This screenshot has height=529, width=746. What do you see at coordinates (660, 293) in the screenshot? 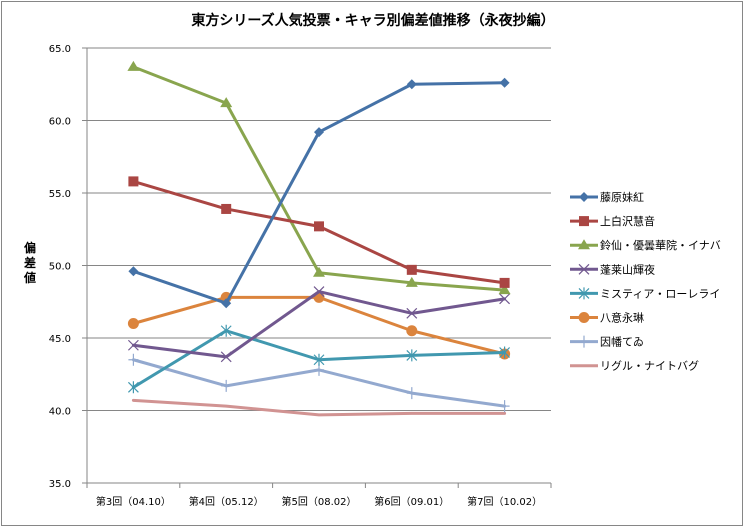
I see `legend-label: ミスティア・ローレライ` at bounding box center [660, 293].